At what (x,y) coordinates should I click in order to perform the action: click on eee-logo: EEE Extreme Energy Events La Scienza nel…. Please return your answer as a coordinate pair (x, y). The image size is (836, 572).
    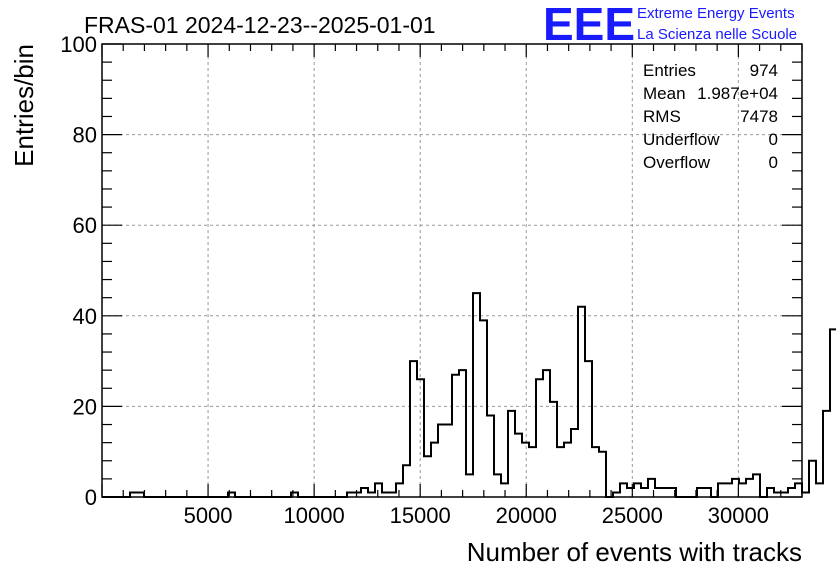
    Looking at the image, I should click on (670, 25).